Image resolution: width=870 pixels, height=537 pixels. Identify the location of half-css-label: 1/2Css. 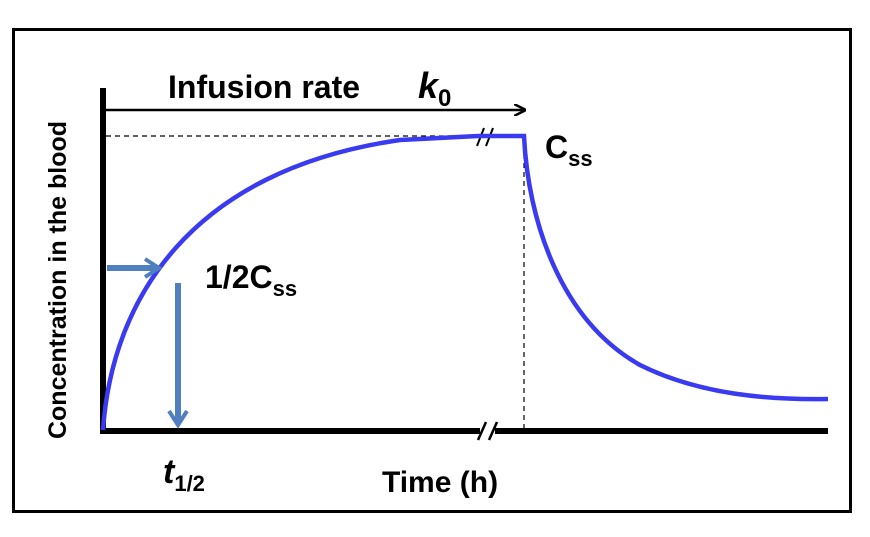
(251, 280).